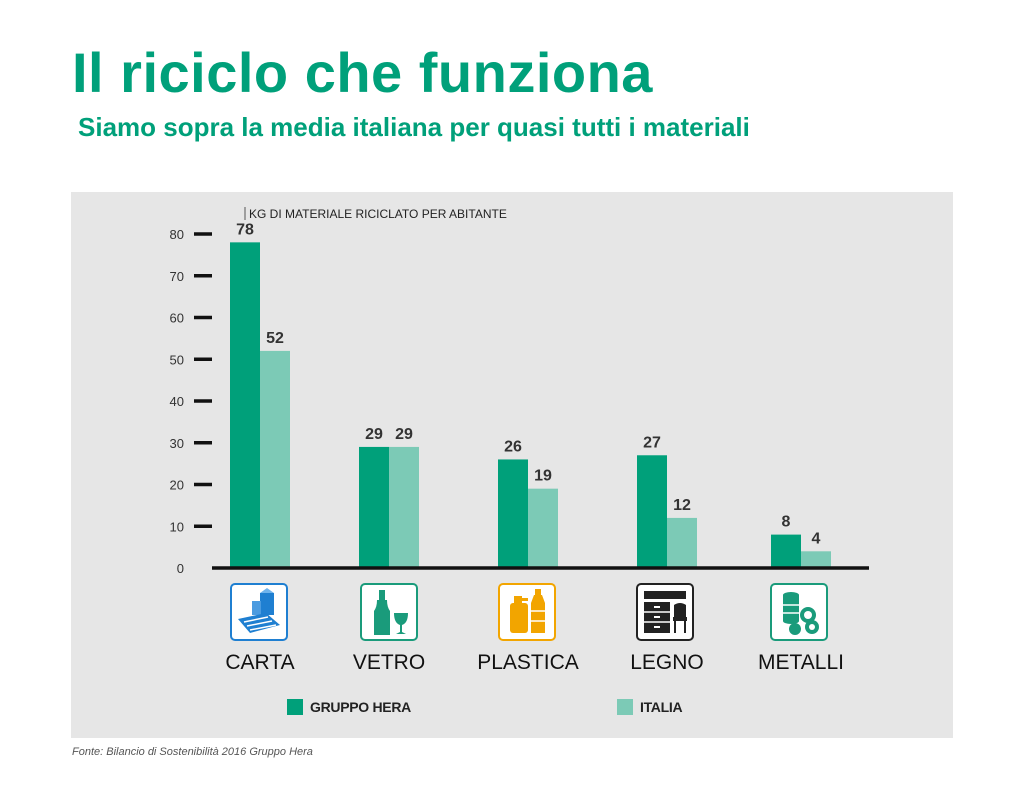 This screenshot has height=793, width=1024. I want to click on x-category-label: PLASTICA, so click(528, 662).